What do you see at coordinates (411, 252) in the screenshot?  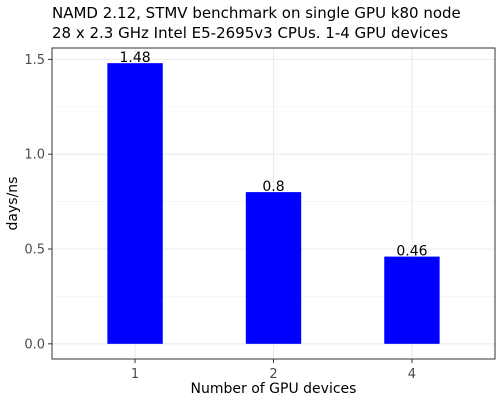 I see `bar-value-label: 0.46` at bounding box center [411, 252].